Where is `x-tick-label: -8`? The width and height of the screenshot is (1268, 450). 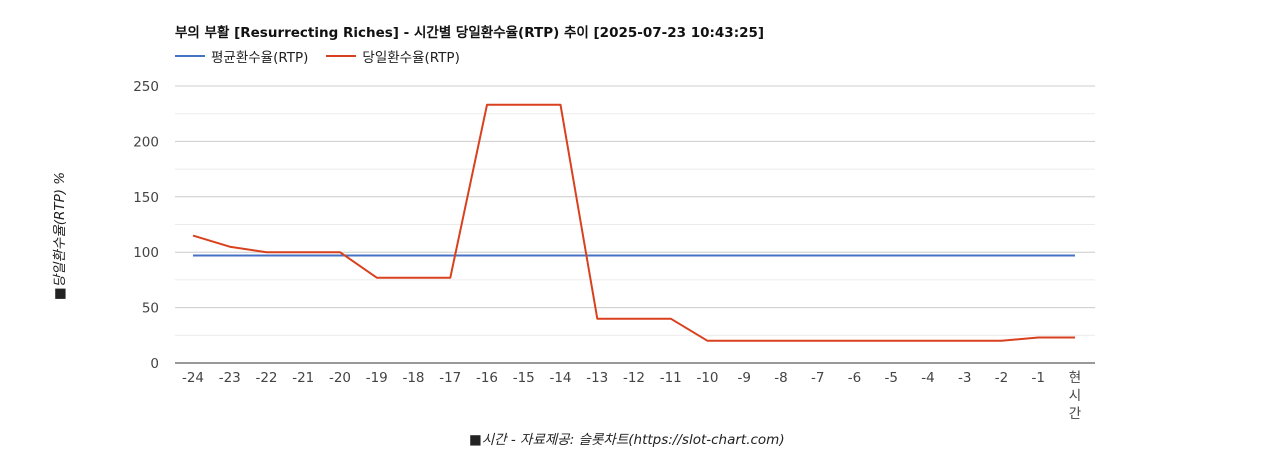
x-tick-label: -8 is located at coordinates (780, 378).